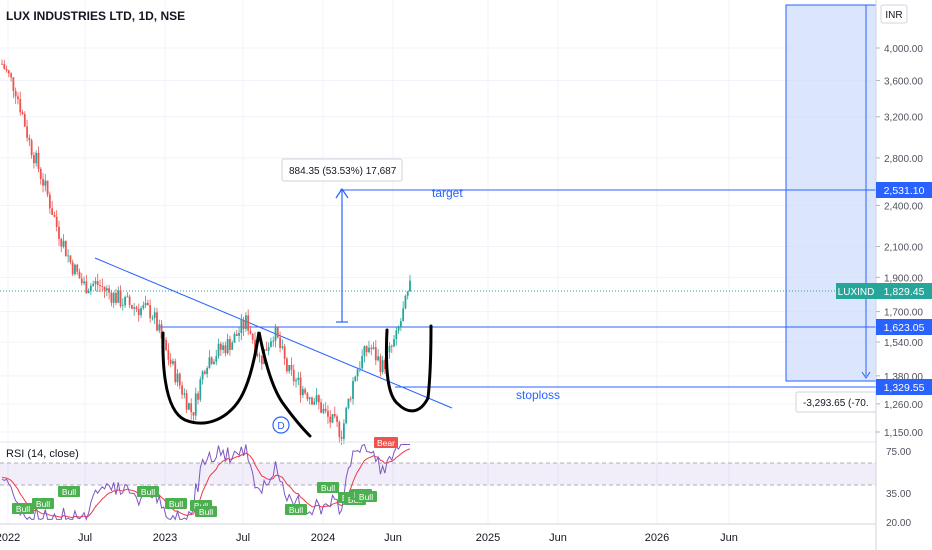 This screenshot has height=550, width=932. I want to click on cup-handle-drawing, so click(408, 368).